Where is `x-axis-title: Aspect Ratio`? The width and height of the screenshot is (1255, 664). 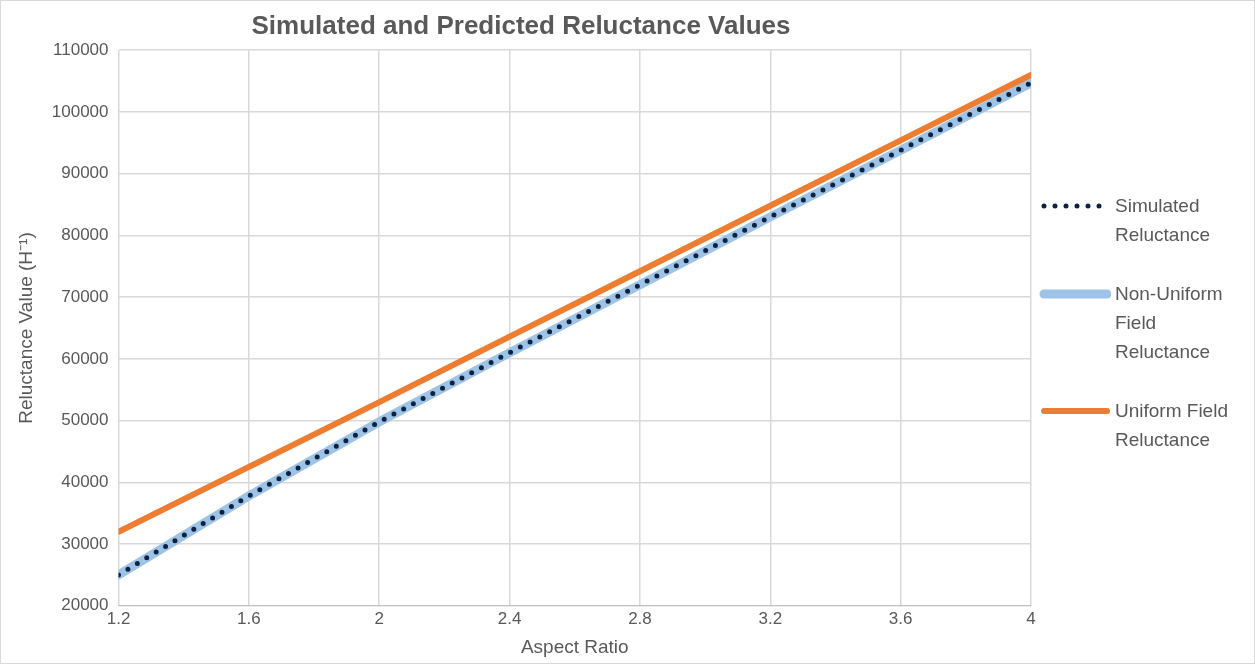 x-axis-title: Aspect Ratio is located at coordinates (574, 646).